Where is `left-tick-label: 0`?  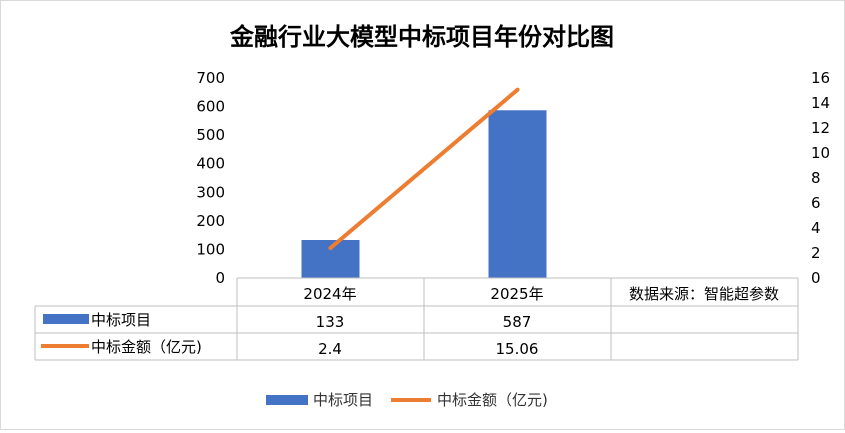 left-tick-label: 0 is located at coordinates (220, 278).